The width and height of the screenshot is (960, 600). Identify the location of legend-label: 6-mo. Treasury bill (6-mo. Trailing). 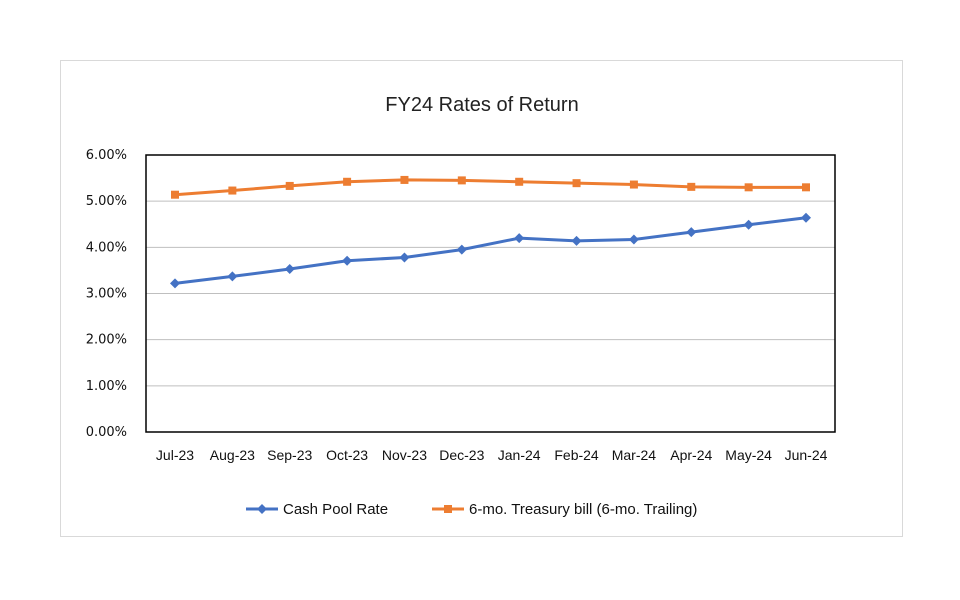
(583, 509).